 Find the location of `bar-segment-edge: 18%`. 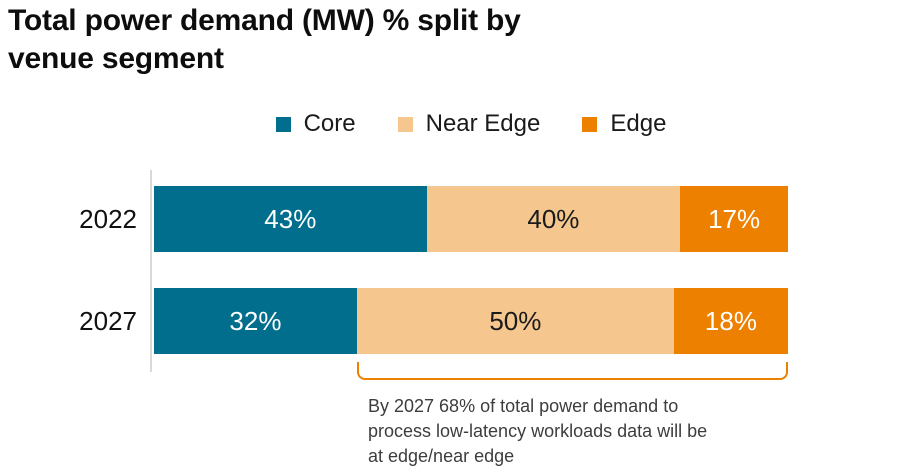

bar-segment-edge: 18% is located at coordinates (730, 321).